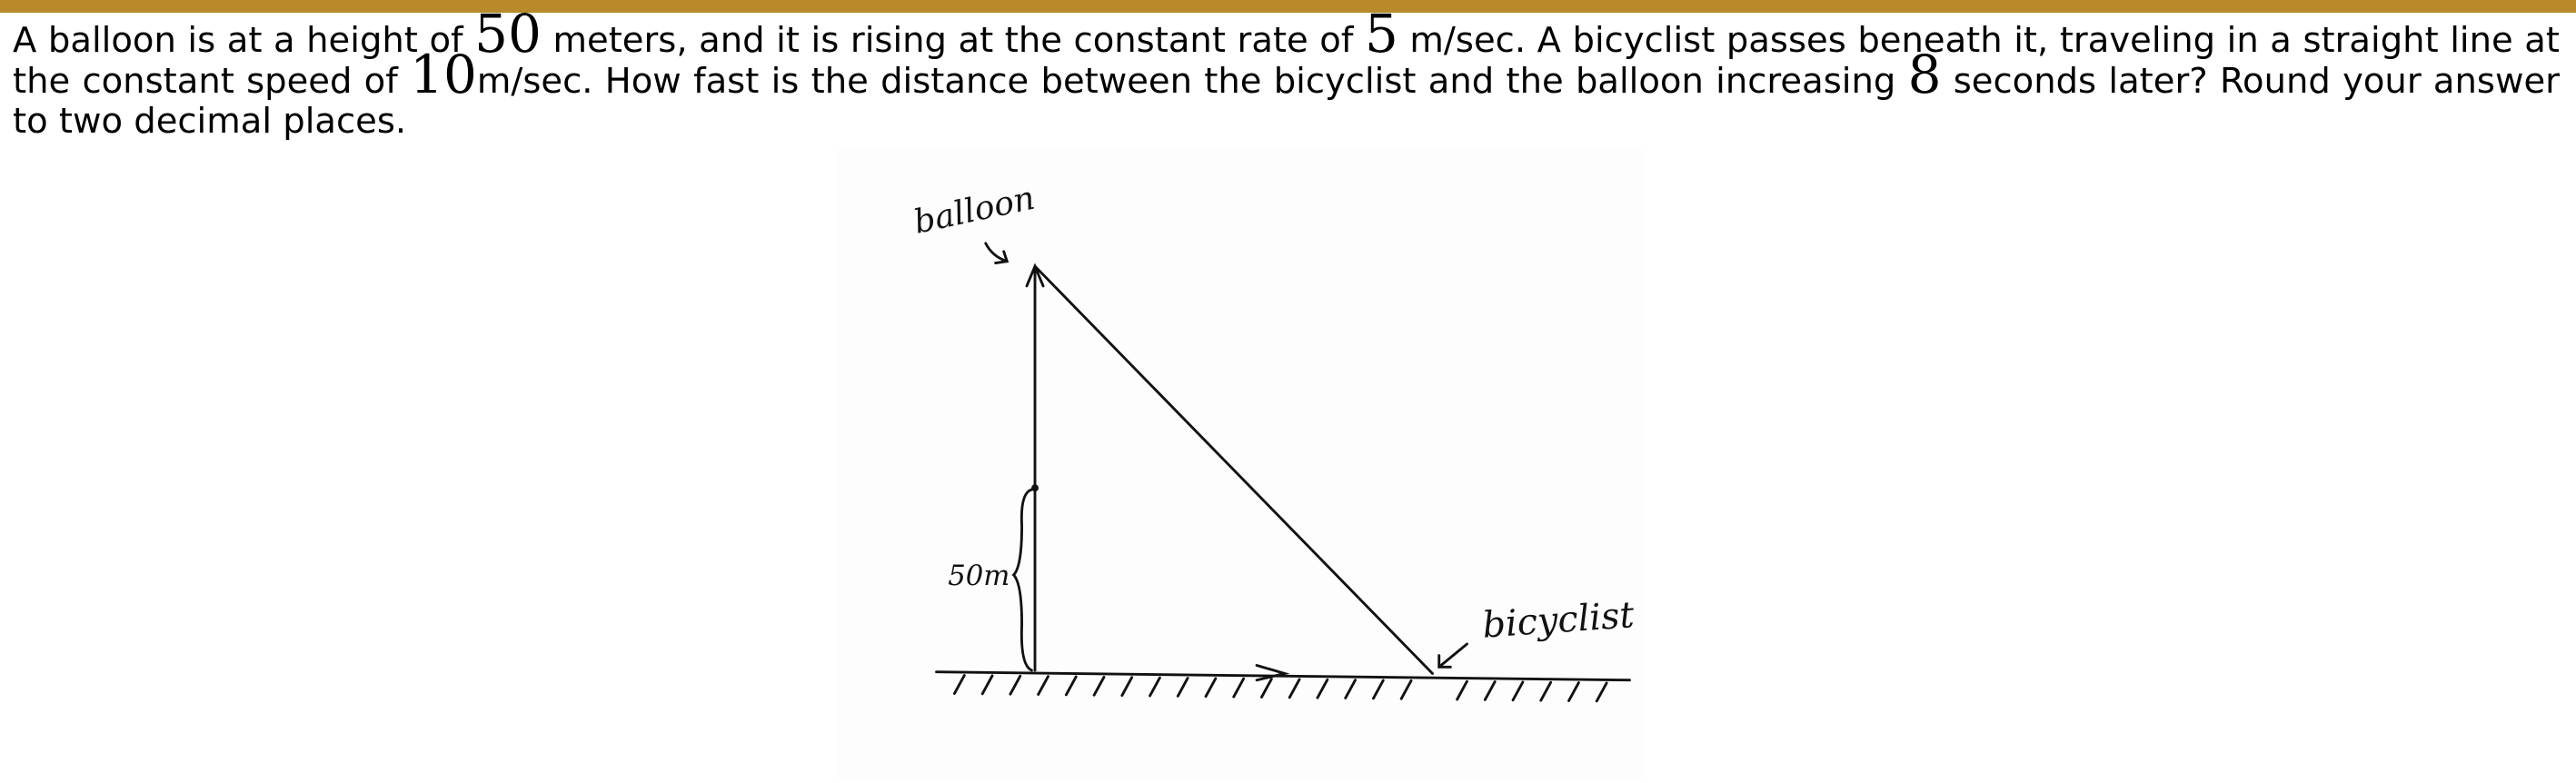  I want to click on dot, so click(1035, 488).